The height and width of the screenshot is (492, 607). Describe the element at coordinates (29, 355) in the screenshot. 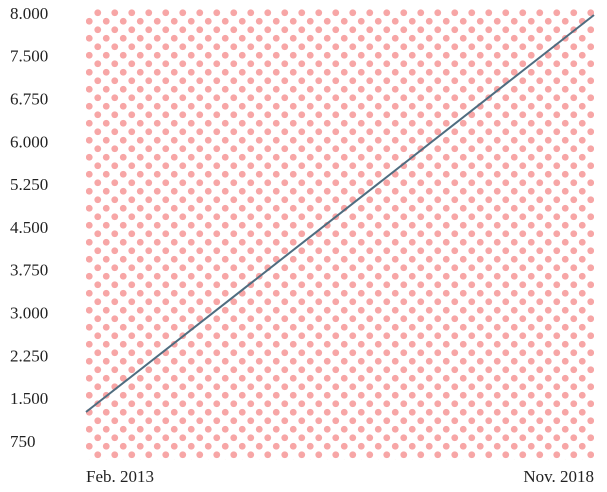

I see `y-tick-label: 2.250` at that location.